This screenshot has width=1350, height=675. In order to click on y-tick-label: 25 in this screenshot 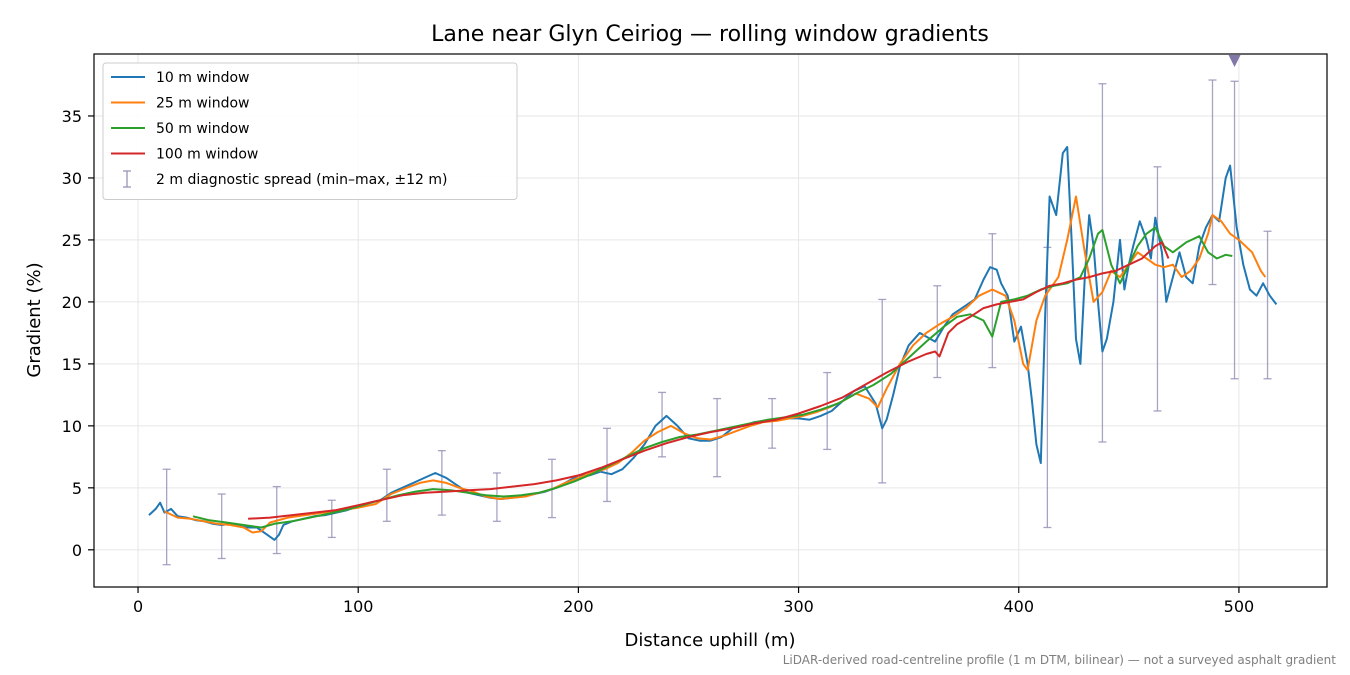, I will do `click(72, 240)`.